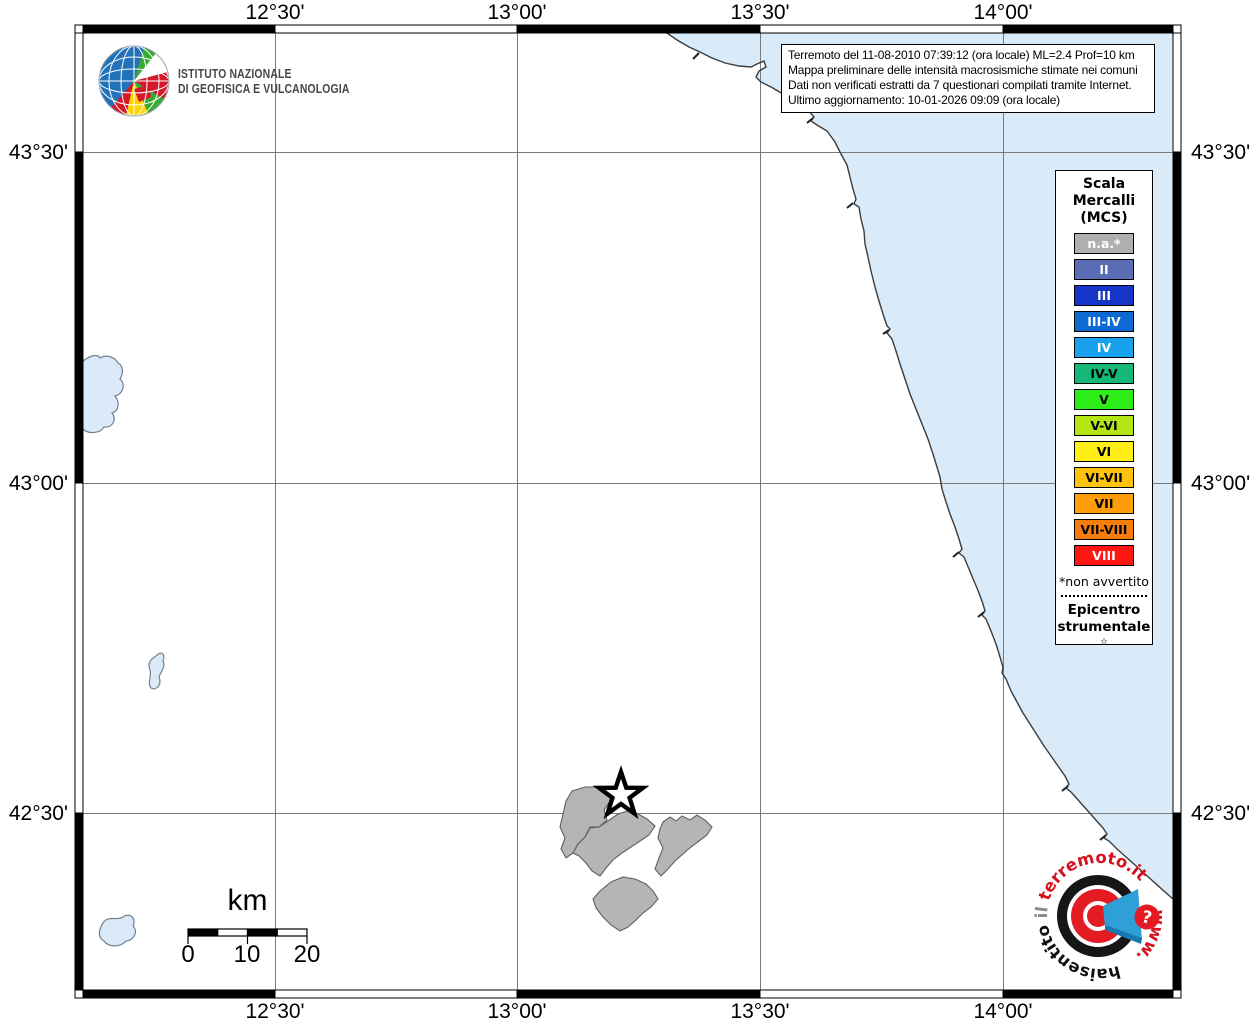 This screenshot has width=1256, height=1024. I want to click on legend-item: VI-VII, so click(1104, 477).